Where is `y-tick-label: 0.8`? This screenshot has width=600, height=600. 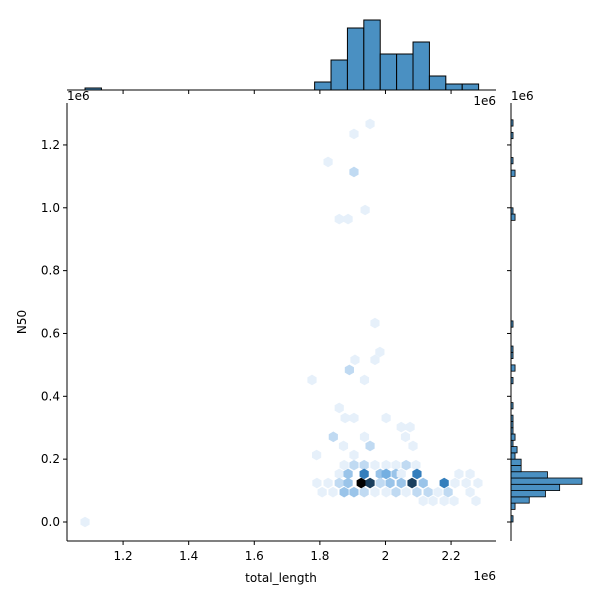 y-tick-label: 0.8 is located at coordinates (50, 271).